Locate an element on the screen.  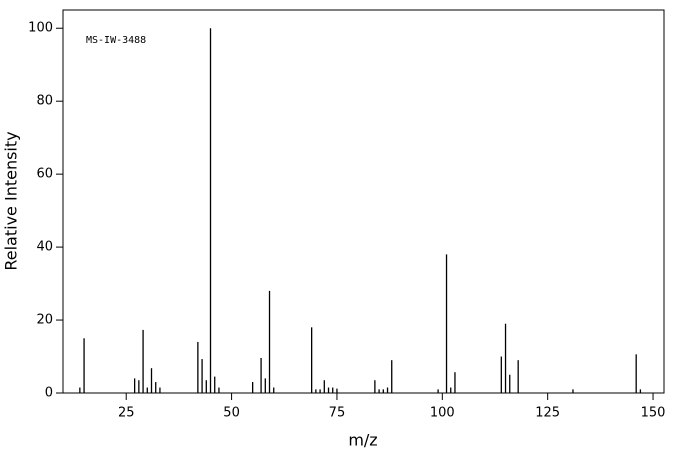
x-tick-label: 50 is located at coordinates (231, 413).